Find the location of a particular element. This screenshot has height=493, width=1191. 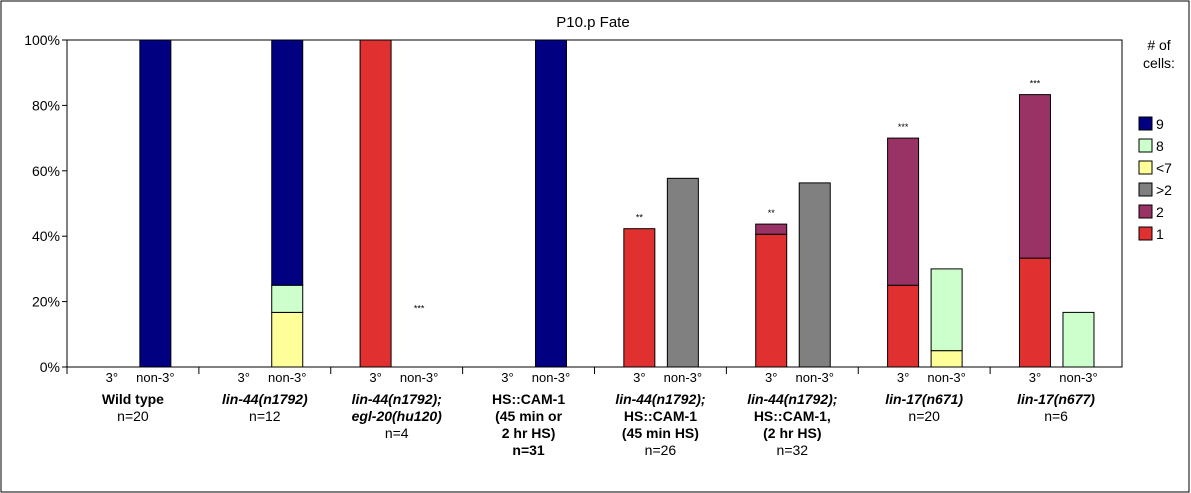

group-label: (45 min or is located at coordinates (528, 416).